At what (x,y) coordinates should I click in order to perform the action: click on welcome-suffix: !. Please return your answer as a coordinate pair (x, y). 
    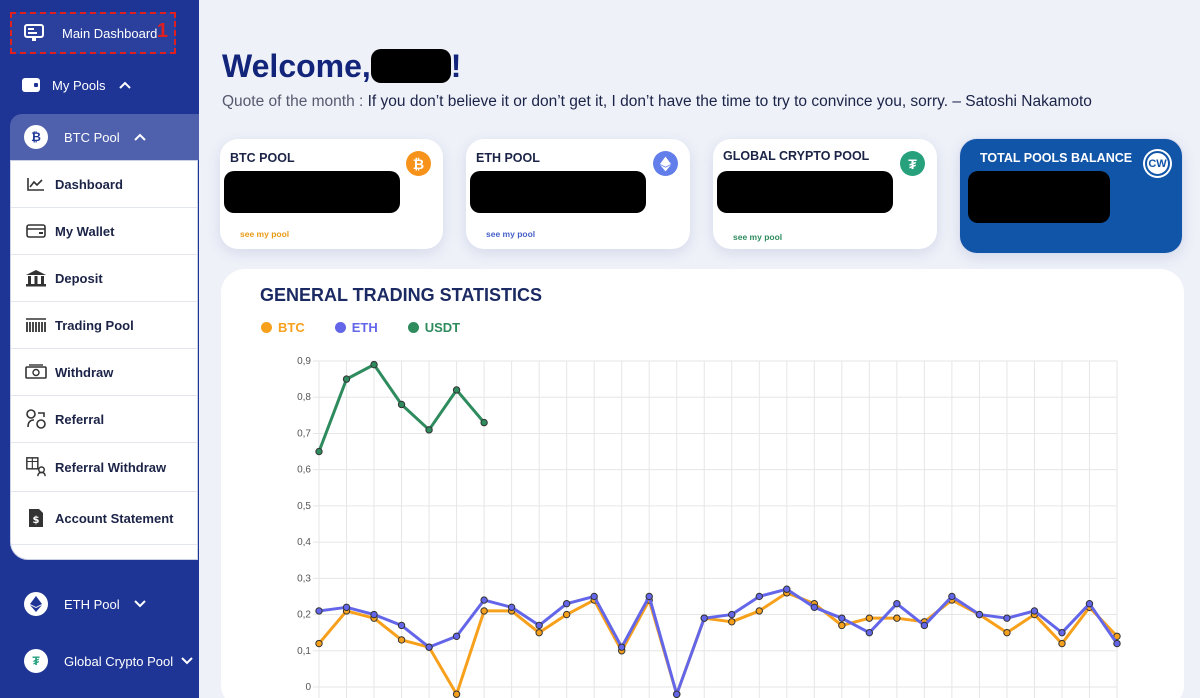
    Looking at the image, I should click on (456, 66).